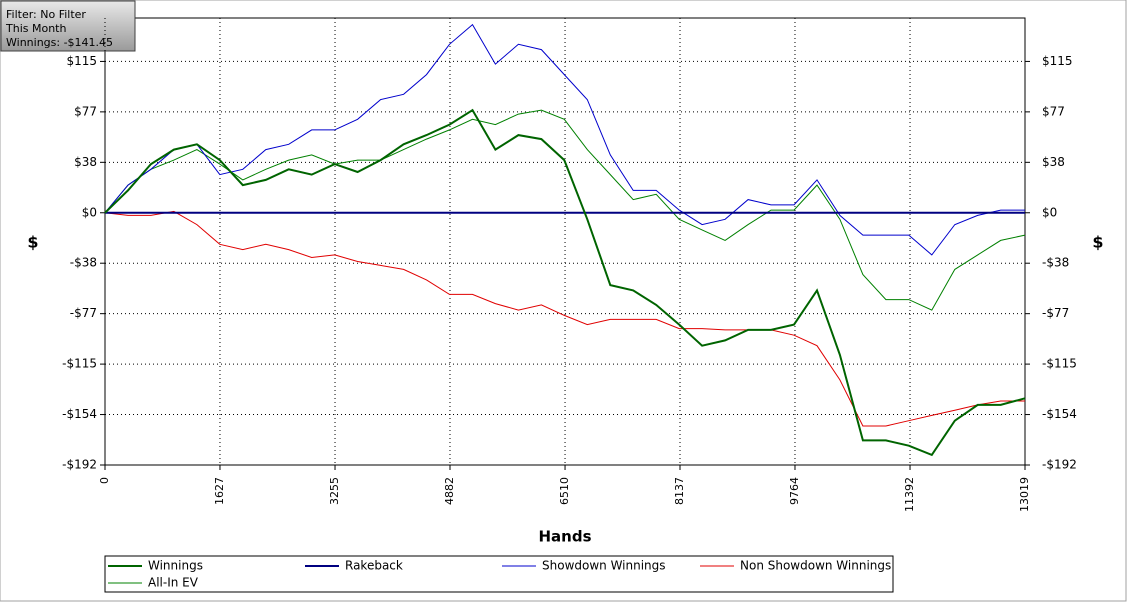 The width and height of the screenshot is (1127, 602). Describe the element at coordinates (83, 263) in the screenshot. I see `y-tick-label: -$38` at that location.